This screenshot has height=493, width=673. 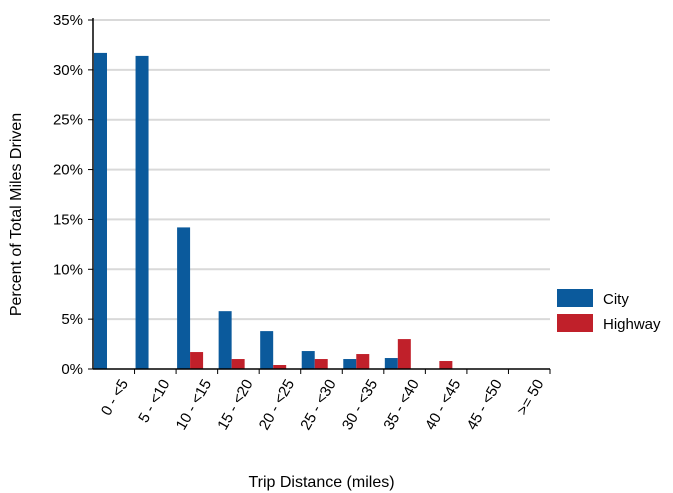 I want to click on x-tick-label: 5 - <10, so click(x=154, y=401).